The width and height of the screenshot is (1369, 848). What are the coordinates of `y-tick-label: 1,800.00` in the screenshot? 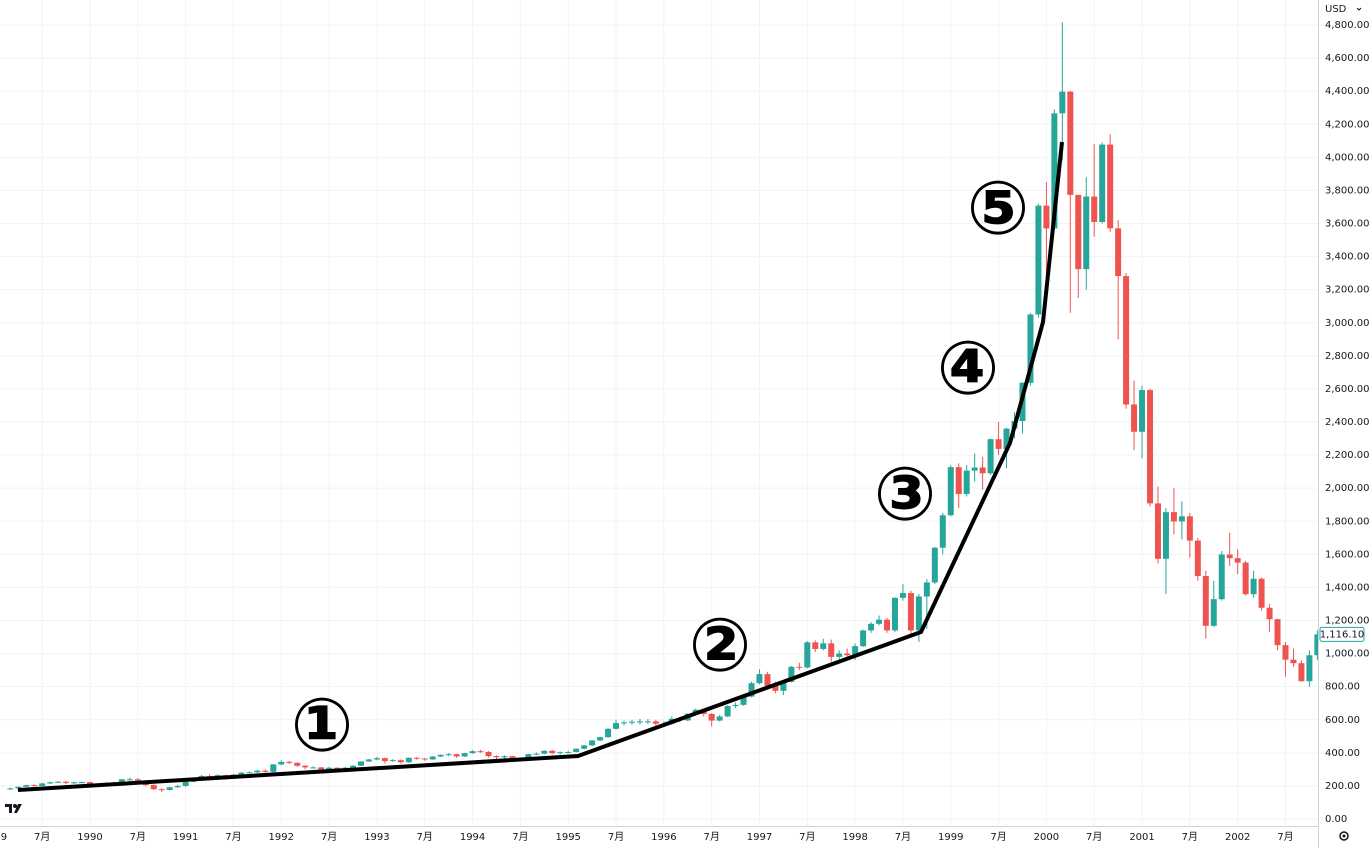 It's located at (1347, 521).